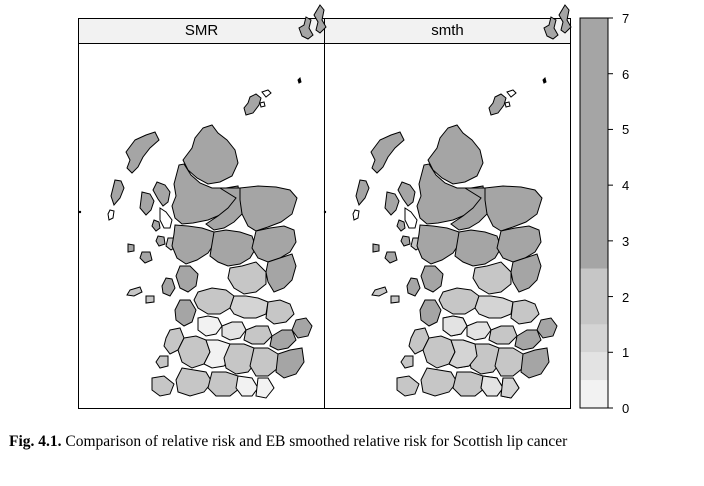 The width and height of the screenshot is (704, 486). Describe the element at coordinates (35, 441) in the screenshot. I see `caption-label: Fig. 4.1.` at that location.